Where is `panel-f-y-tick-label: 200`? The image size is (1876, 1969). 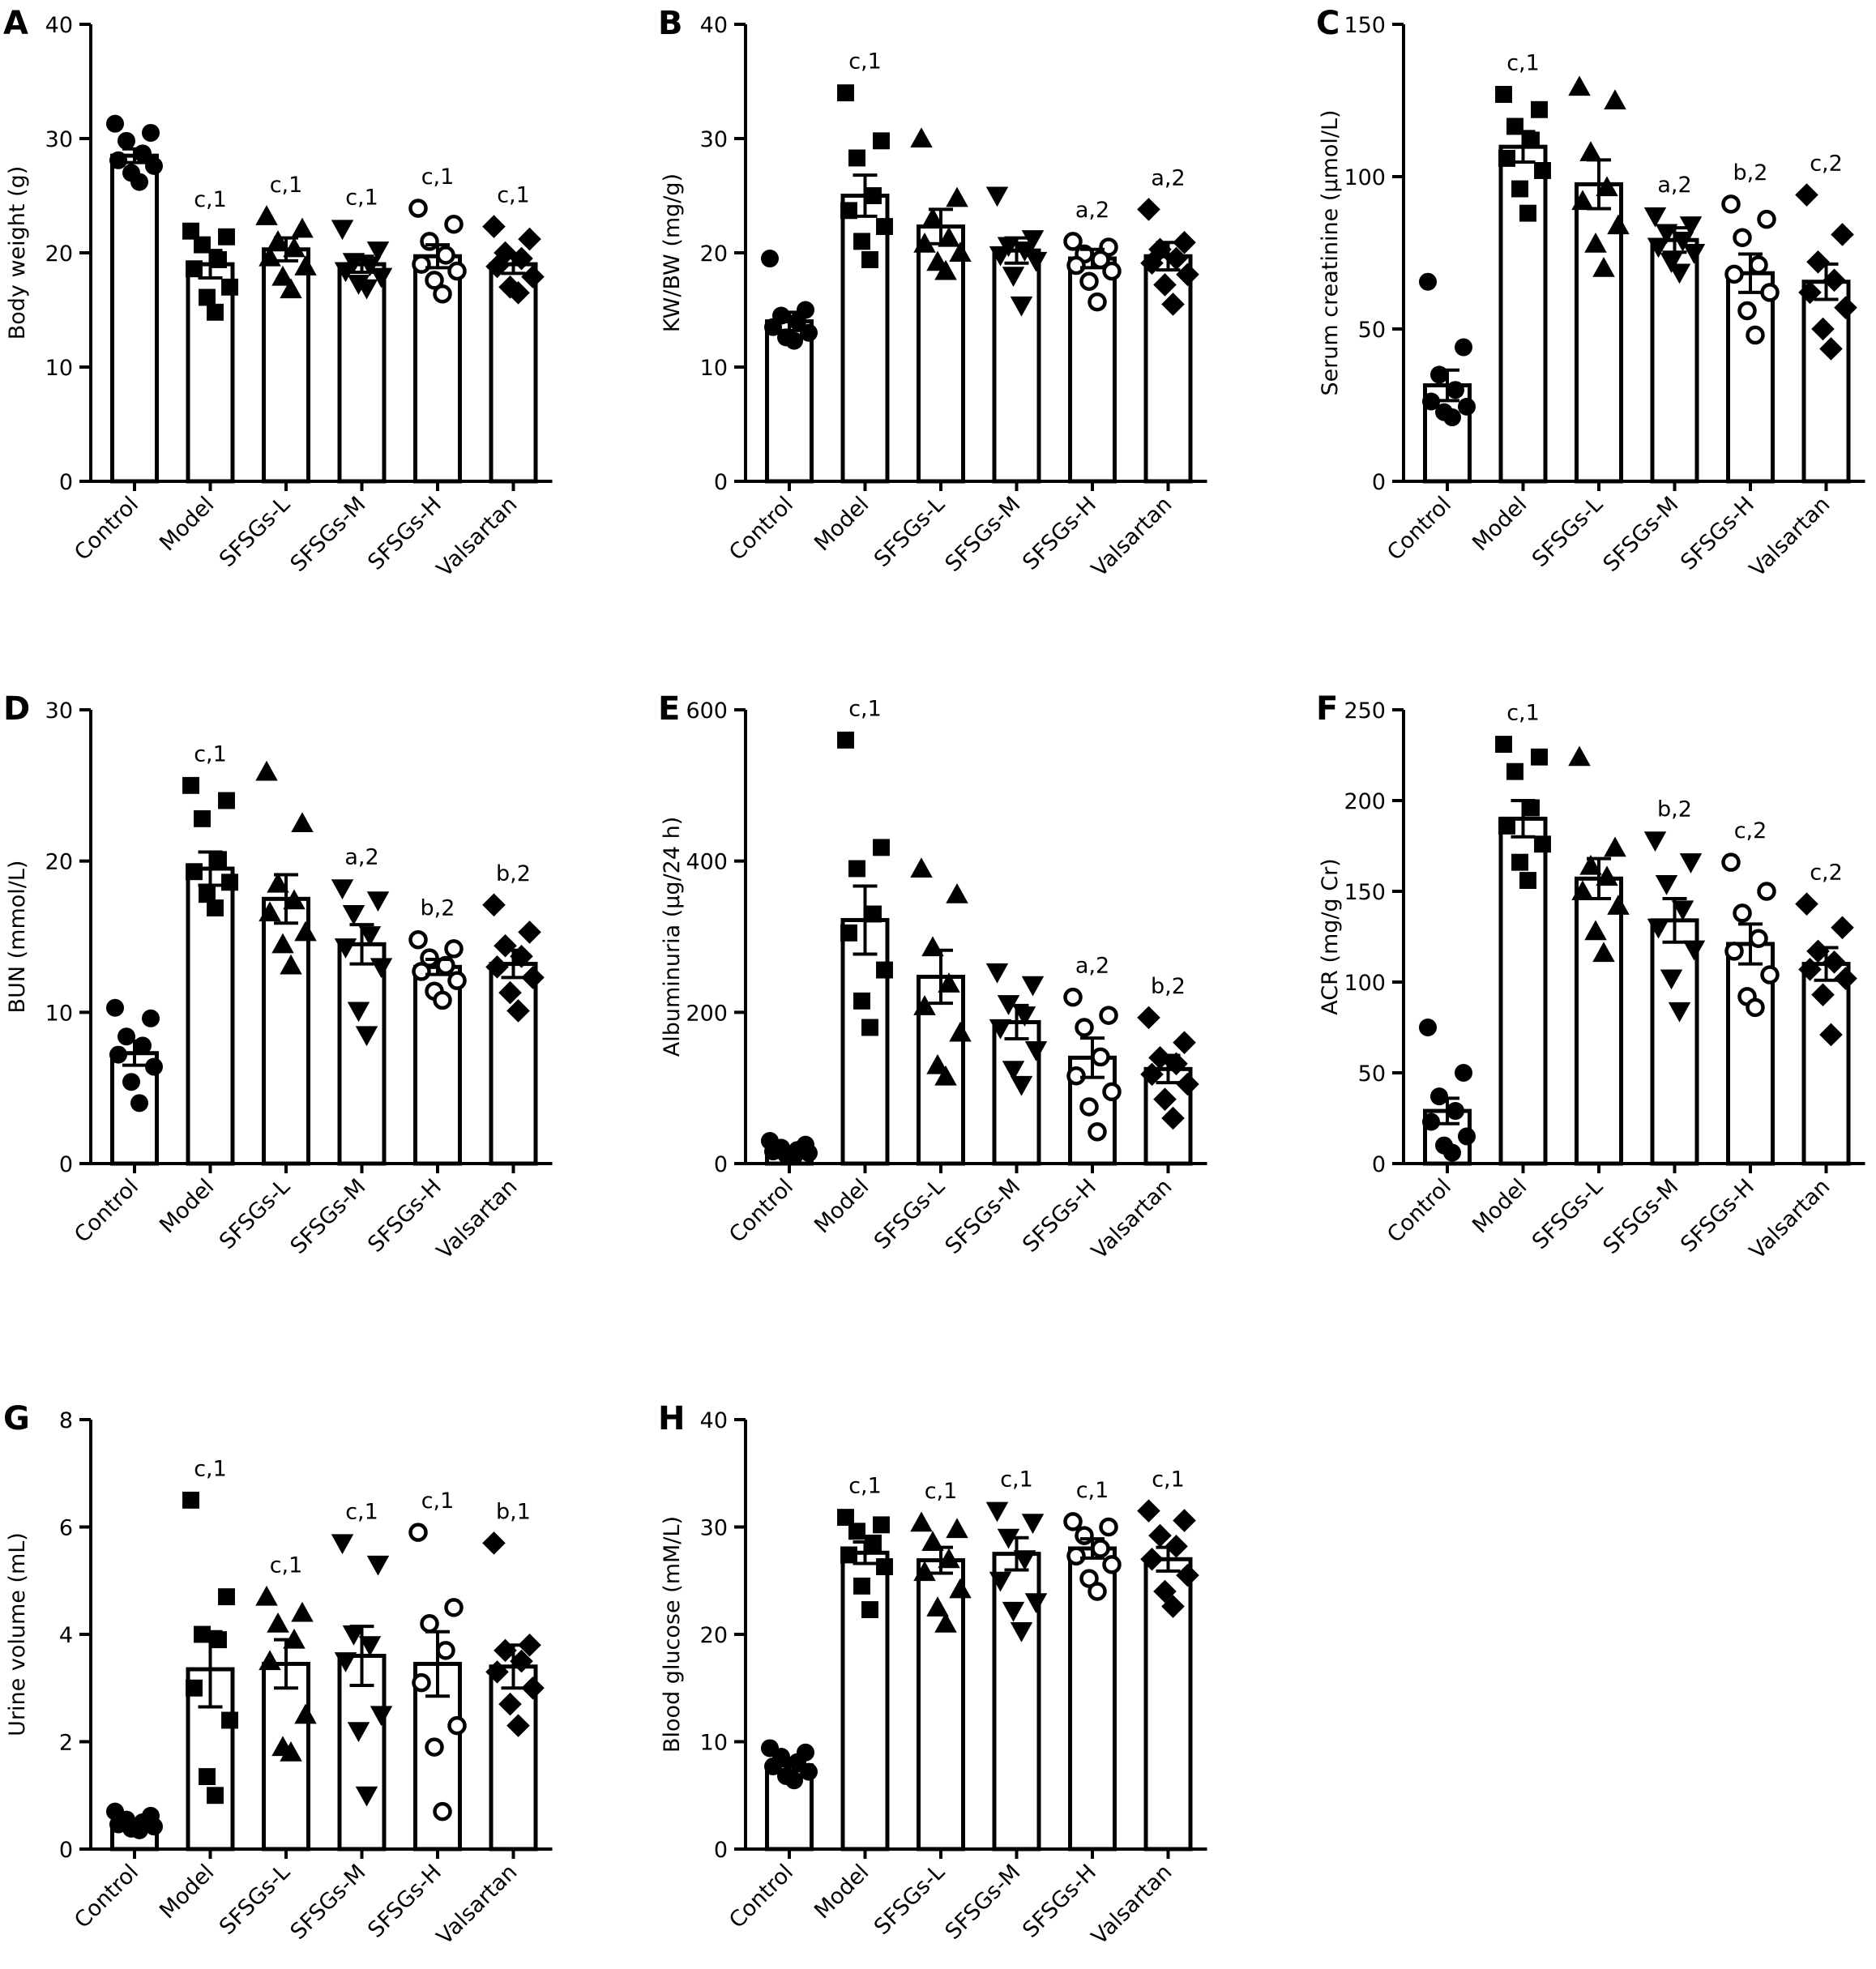 panel-f-y-tick-label: 200 is located at coordinates (1365, 802).